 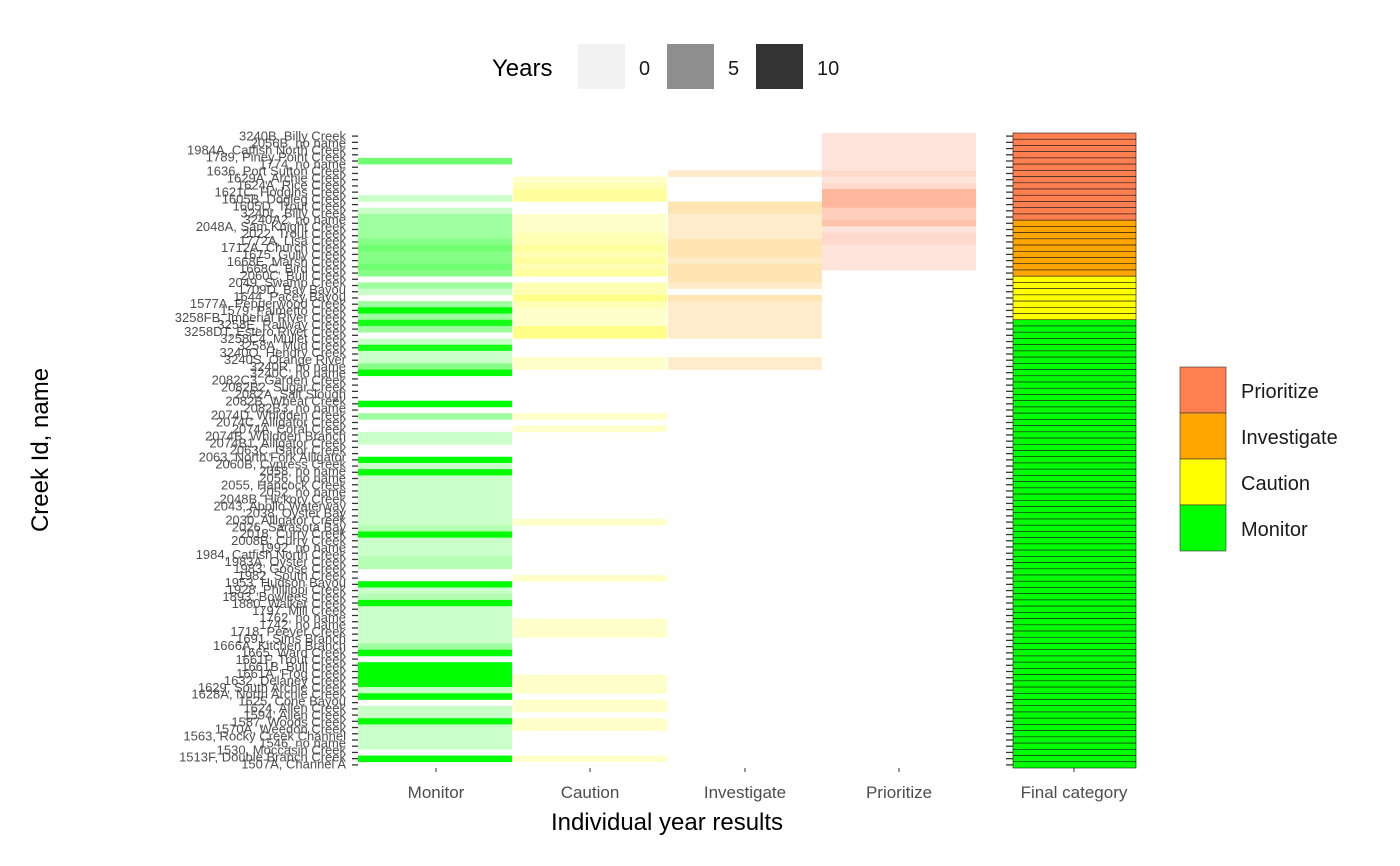 I want to click on y-tick-label: 1762, no name, so click(x=302, y=617).